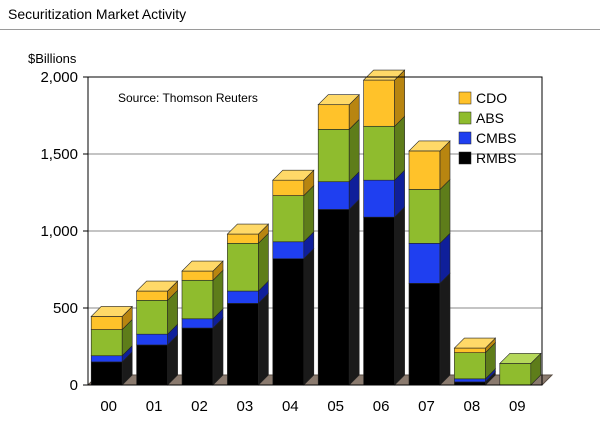 The width and height of the screenshot is (600, 429). What do you see at coordinates (487, 128) in the screenshot?
I see `legend: CDO ABS CMBS RMBS` at bounding box center [487, 128].